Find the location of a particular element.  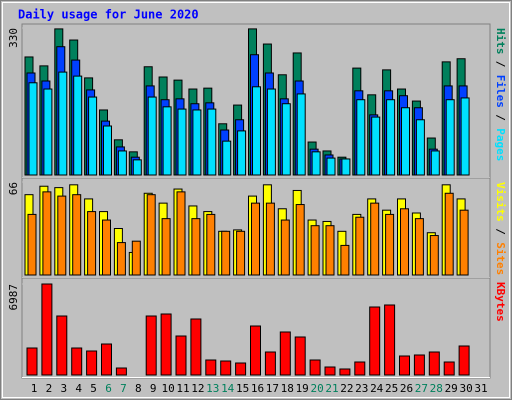

x-tick-label: 12 is located at coordinates (197, 388).